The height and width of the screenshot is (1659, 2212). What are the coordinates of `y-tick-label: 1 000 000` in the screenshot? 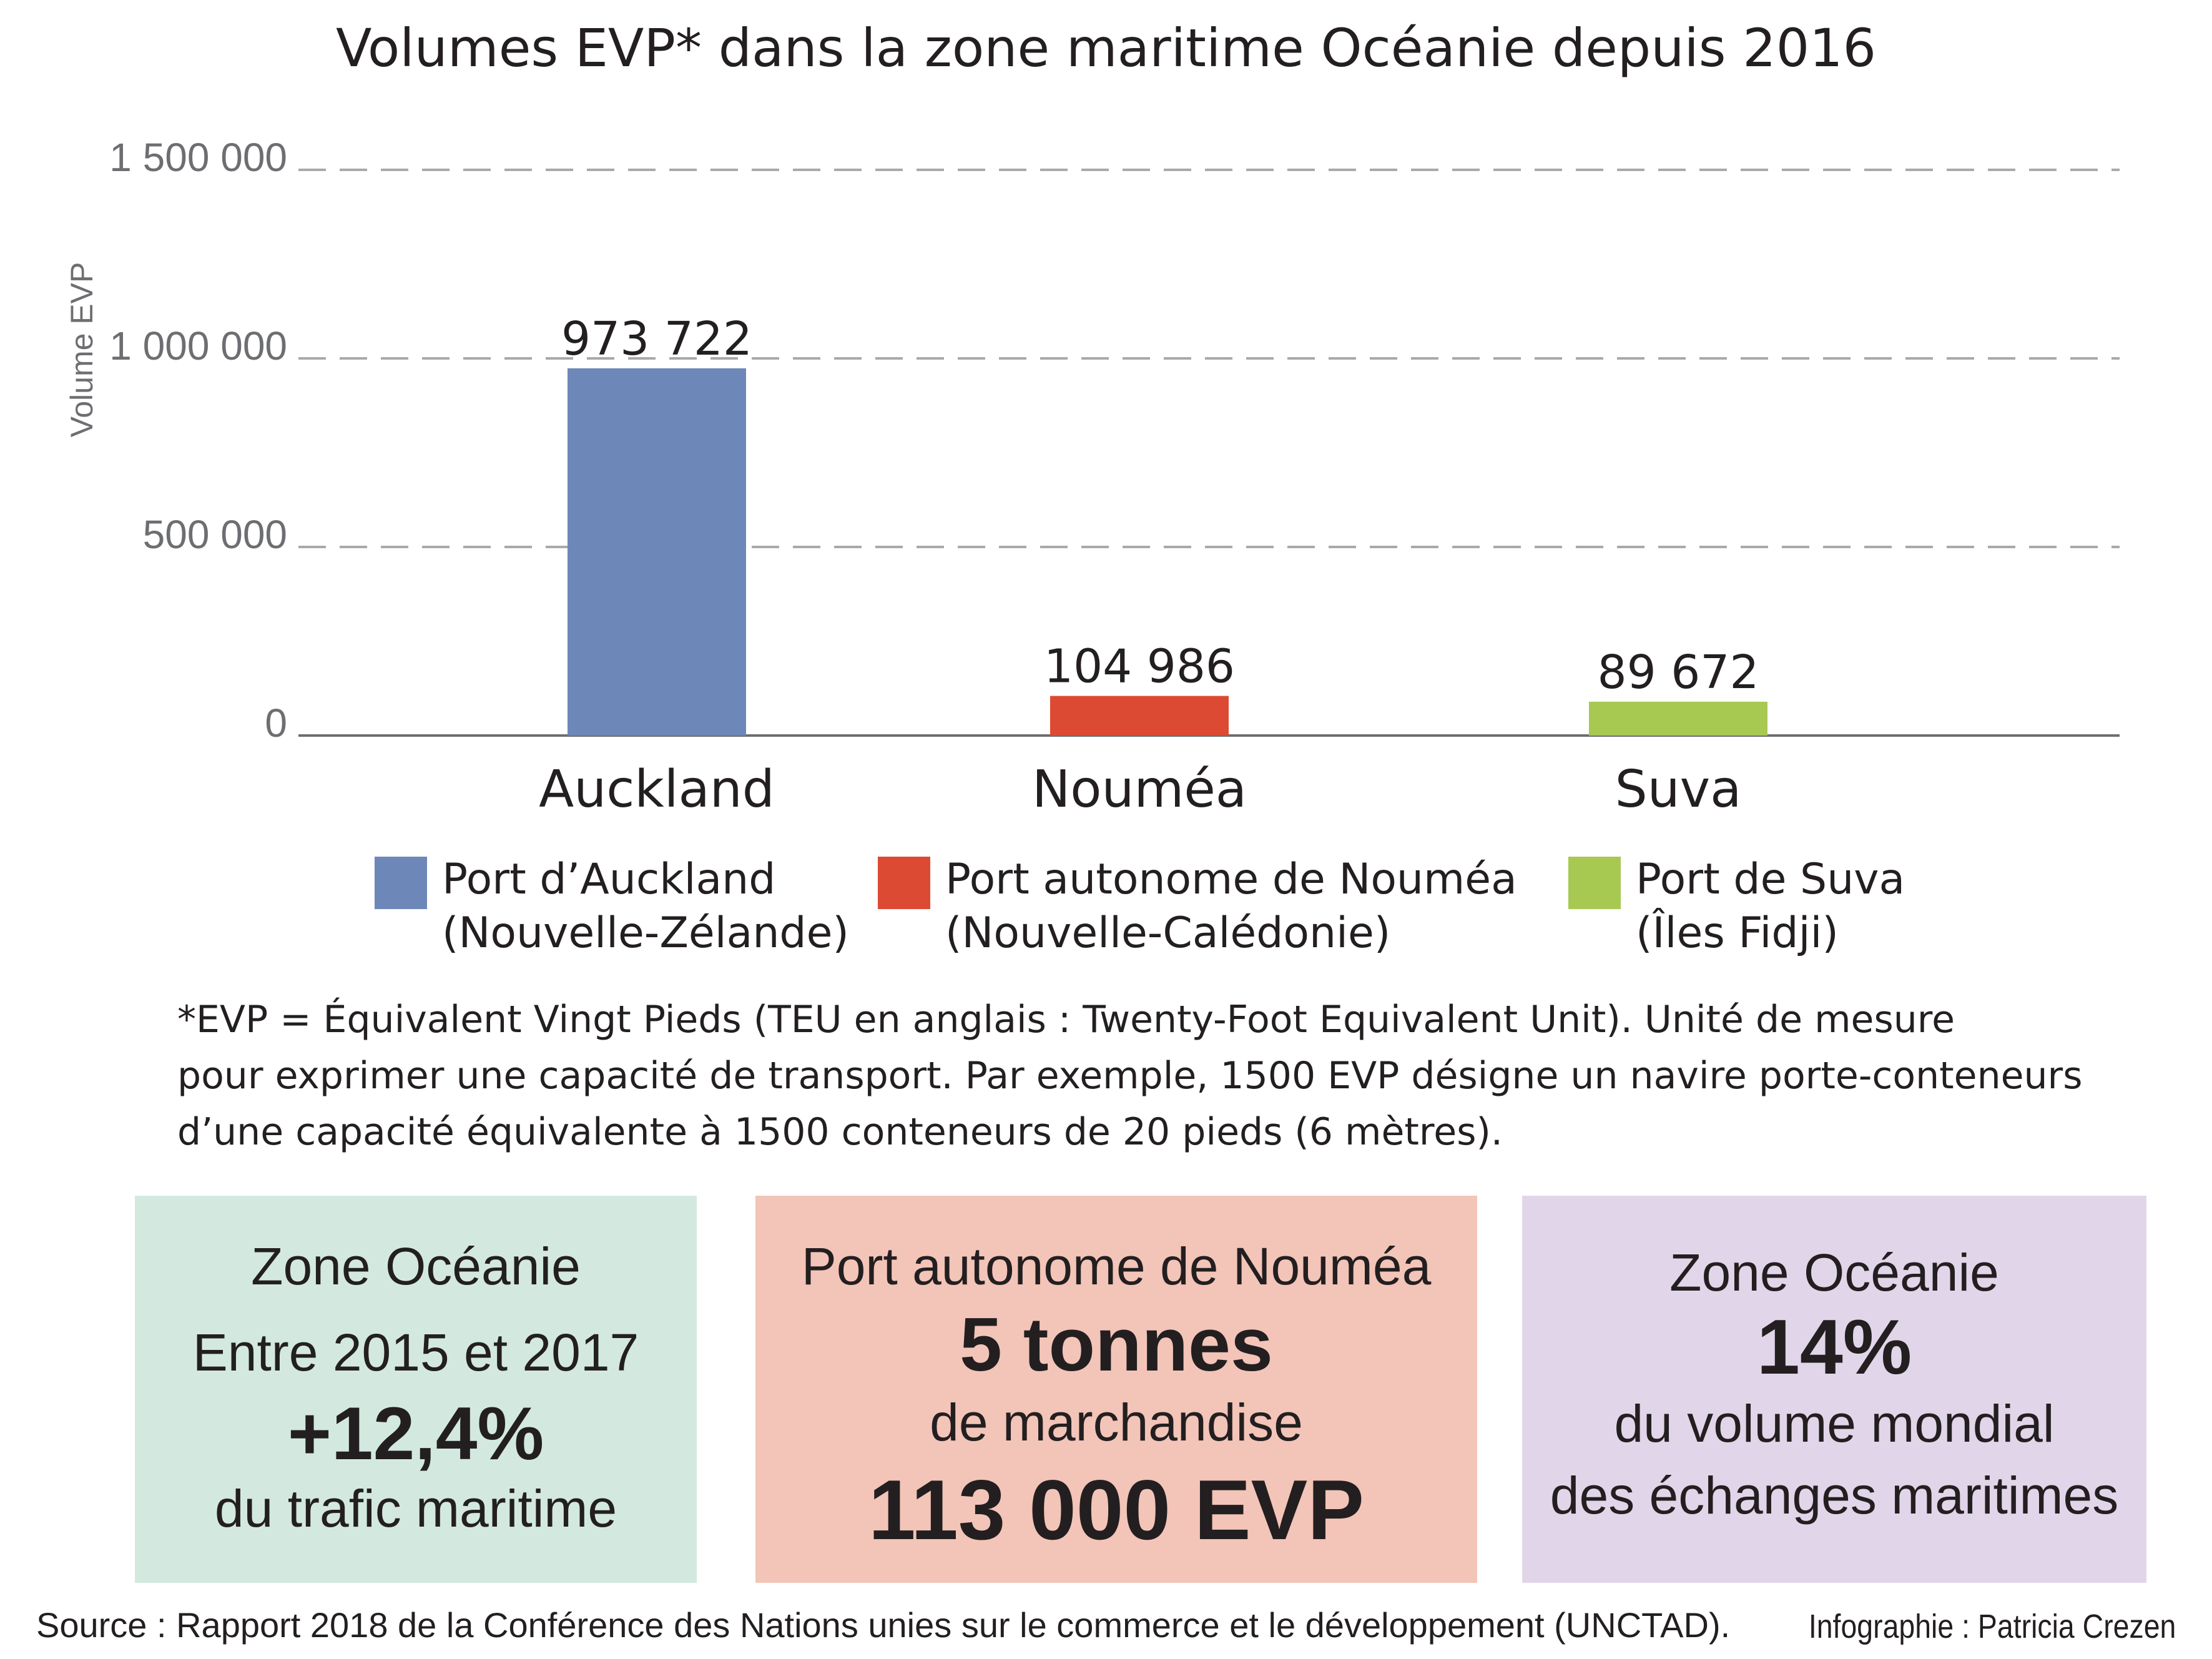 It's located at (198, 345).